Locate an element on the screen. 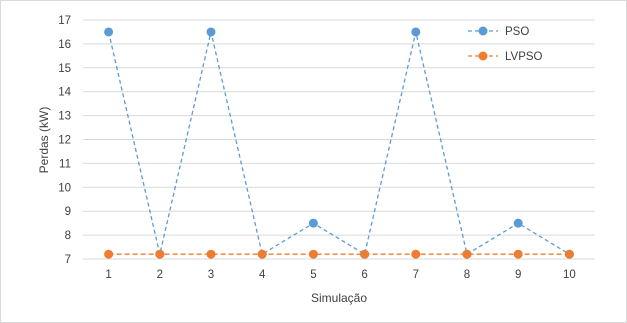  legend-label: PSO is located at coordinates (517, 32).